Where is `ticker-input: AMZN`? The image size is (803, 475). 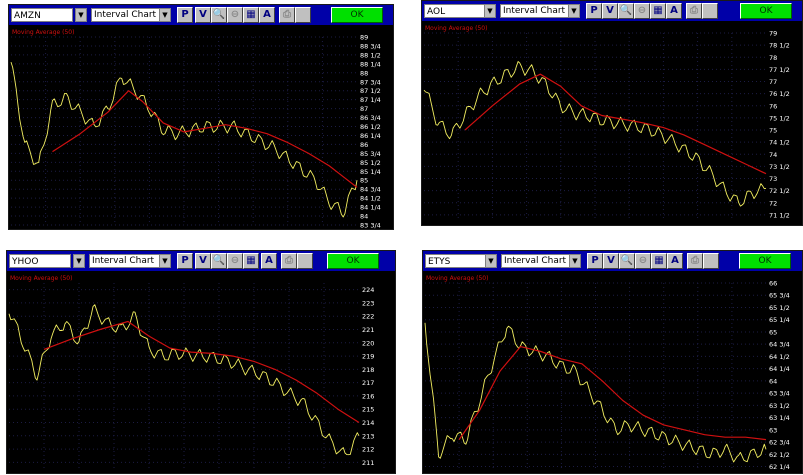 ticker-input: AMZN is located at coordinates (42, 15).